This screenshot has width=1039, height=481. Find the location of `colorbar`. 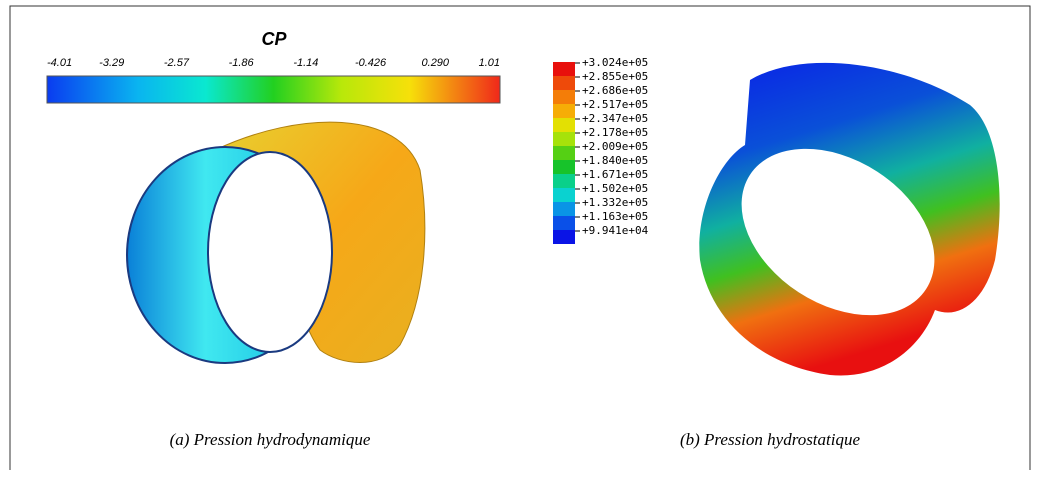

colorbar is located at coordinates (273, 89).